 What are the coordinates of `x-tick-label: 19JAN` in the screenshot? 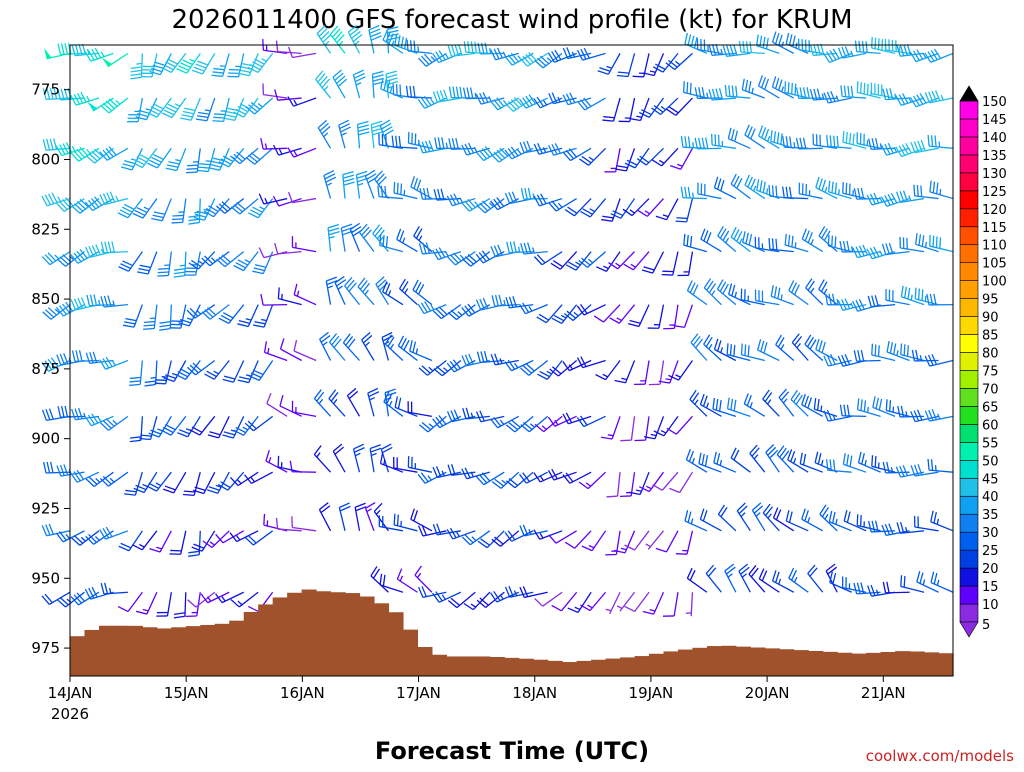 It's located at (651, 693).